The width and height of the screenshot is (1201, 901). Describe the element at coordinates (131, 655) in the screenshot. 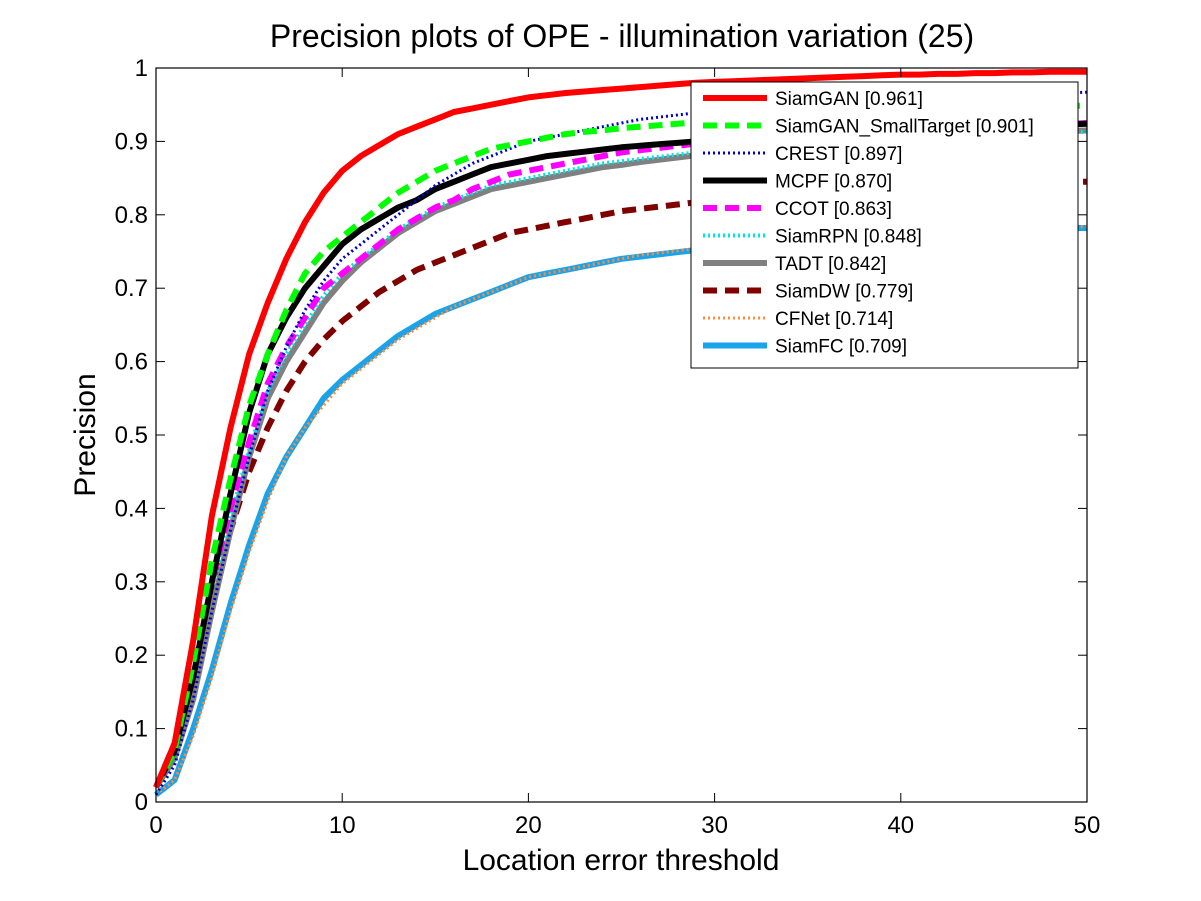

I see `y-tick-label: 0.2` at that location.